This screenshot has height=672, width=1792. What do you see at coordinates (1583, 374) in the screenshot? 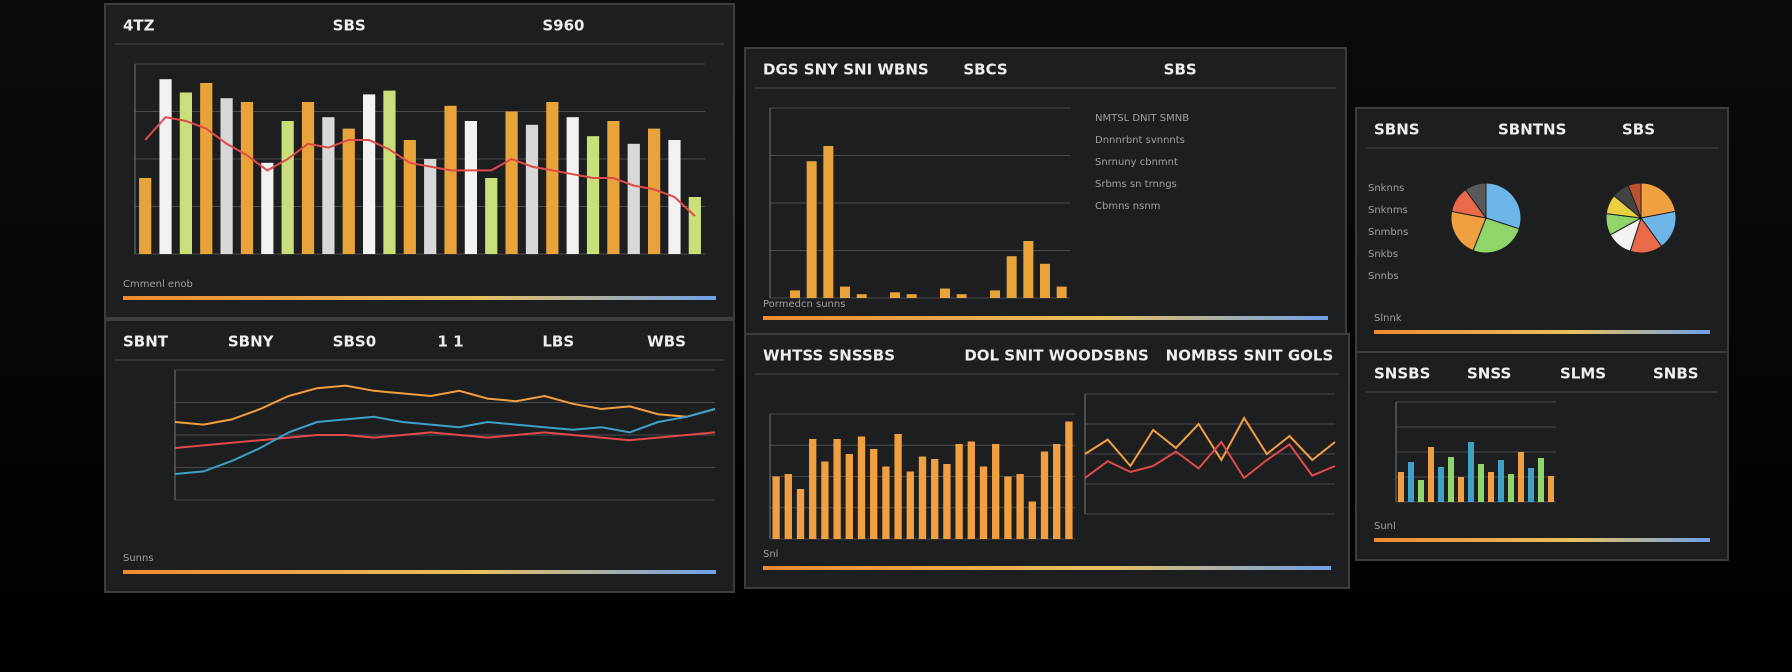
I see `panel-header: SLMS` at bounding box center [1583, 374].